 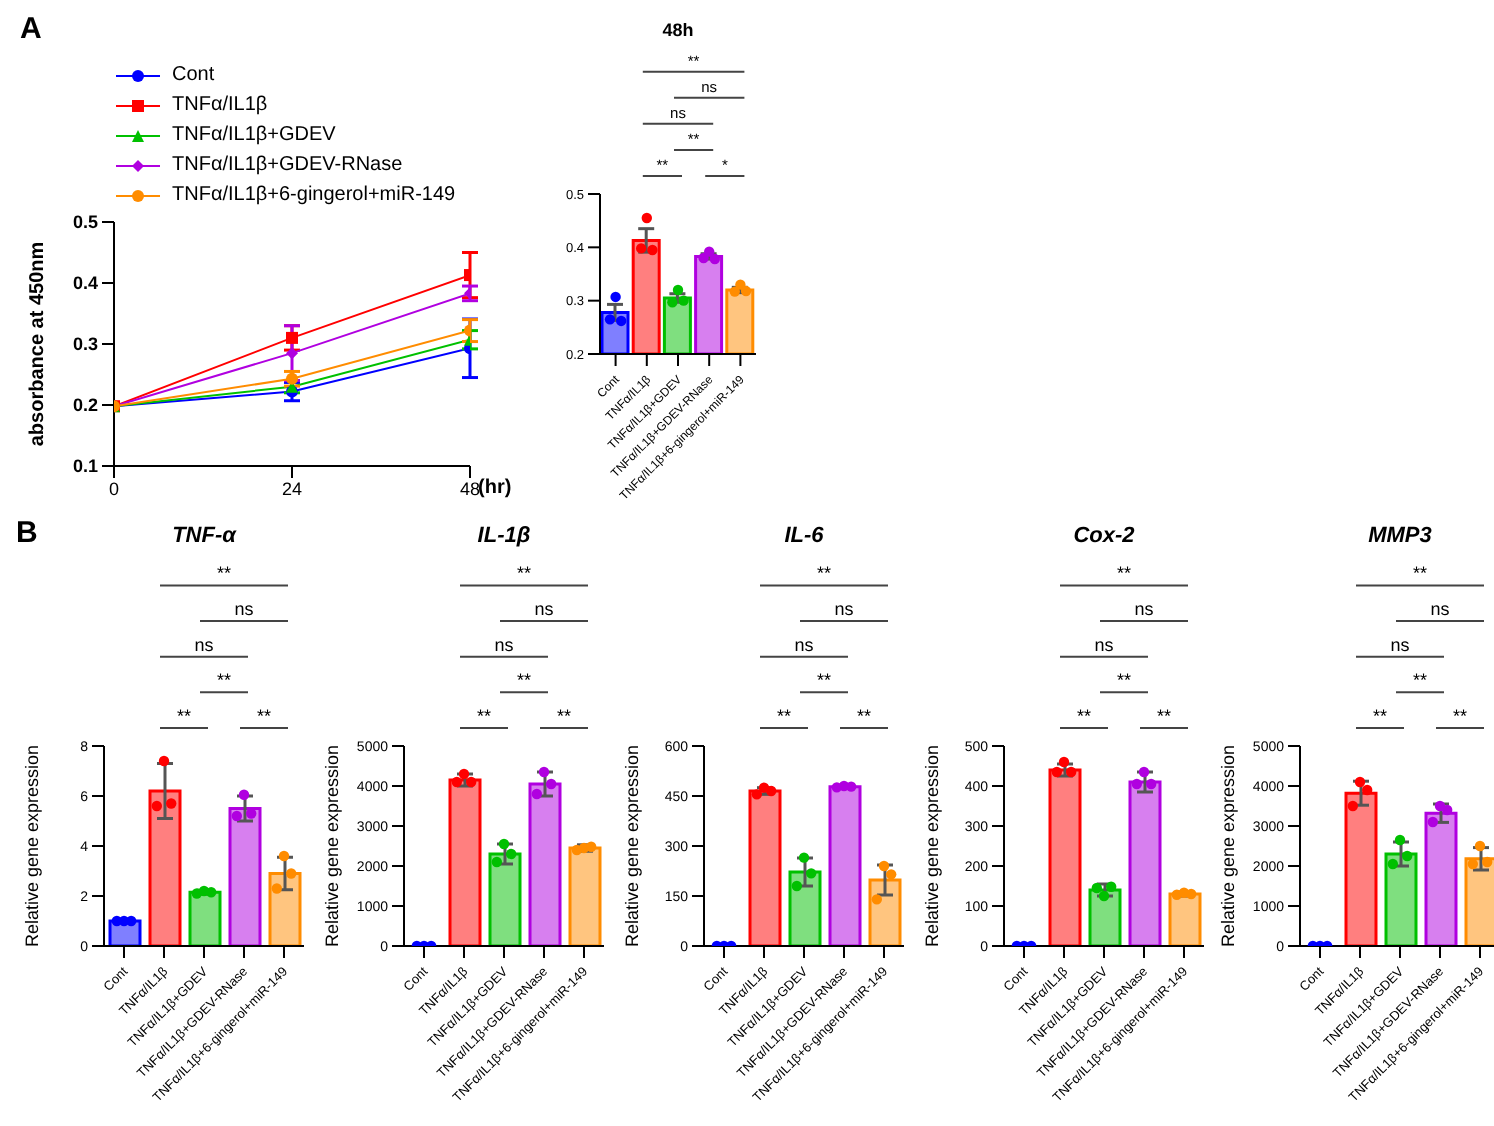 What do you see at coordinates (114, 488) in the screenshot?
I see `x-tick-label: 0` at bounding box center [114, 488].